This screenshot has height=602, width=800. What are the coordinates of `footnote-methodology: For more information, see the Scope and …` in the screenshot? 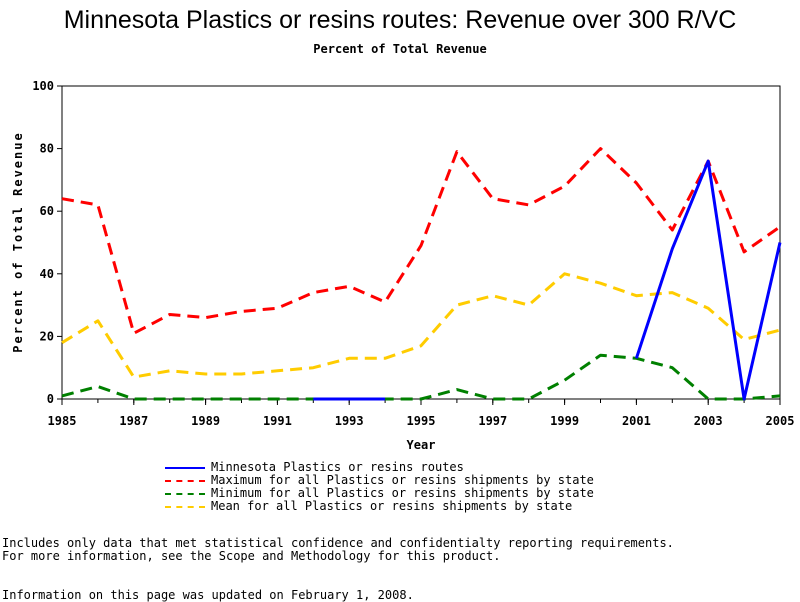 It's located at (251, 556).